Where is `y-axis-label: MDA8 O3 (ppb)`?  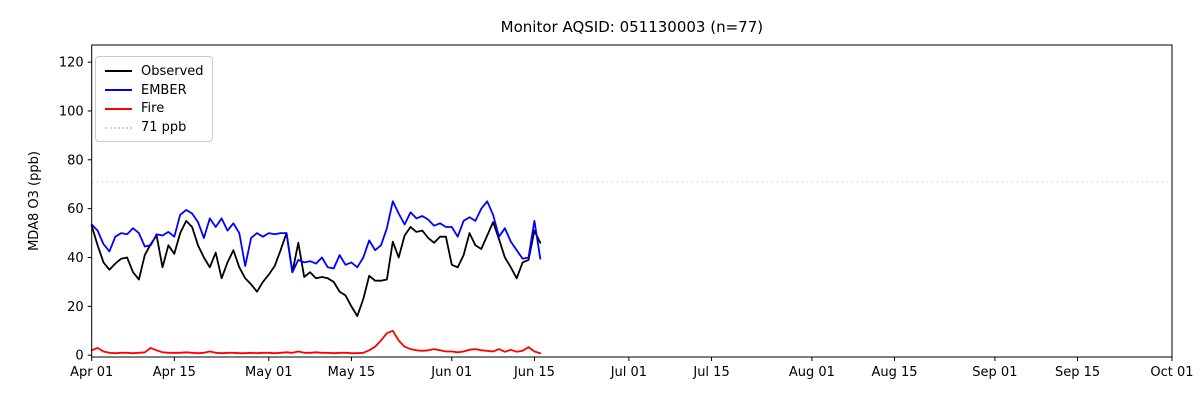 y-axis-label: MDA8 O3 (ppb) is located at coordinates (34, 201).